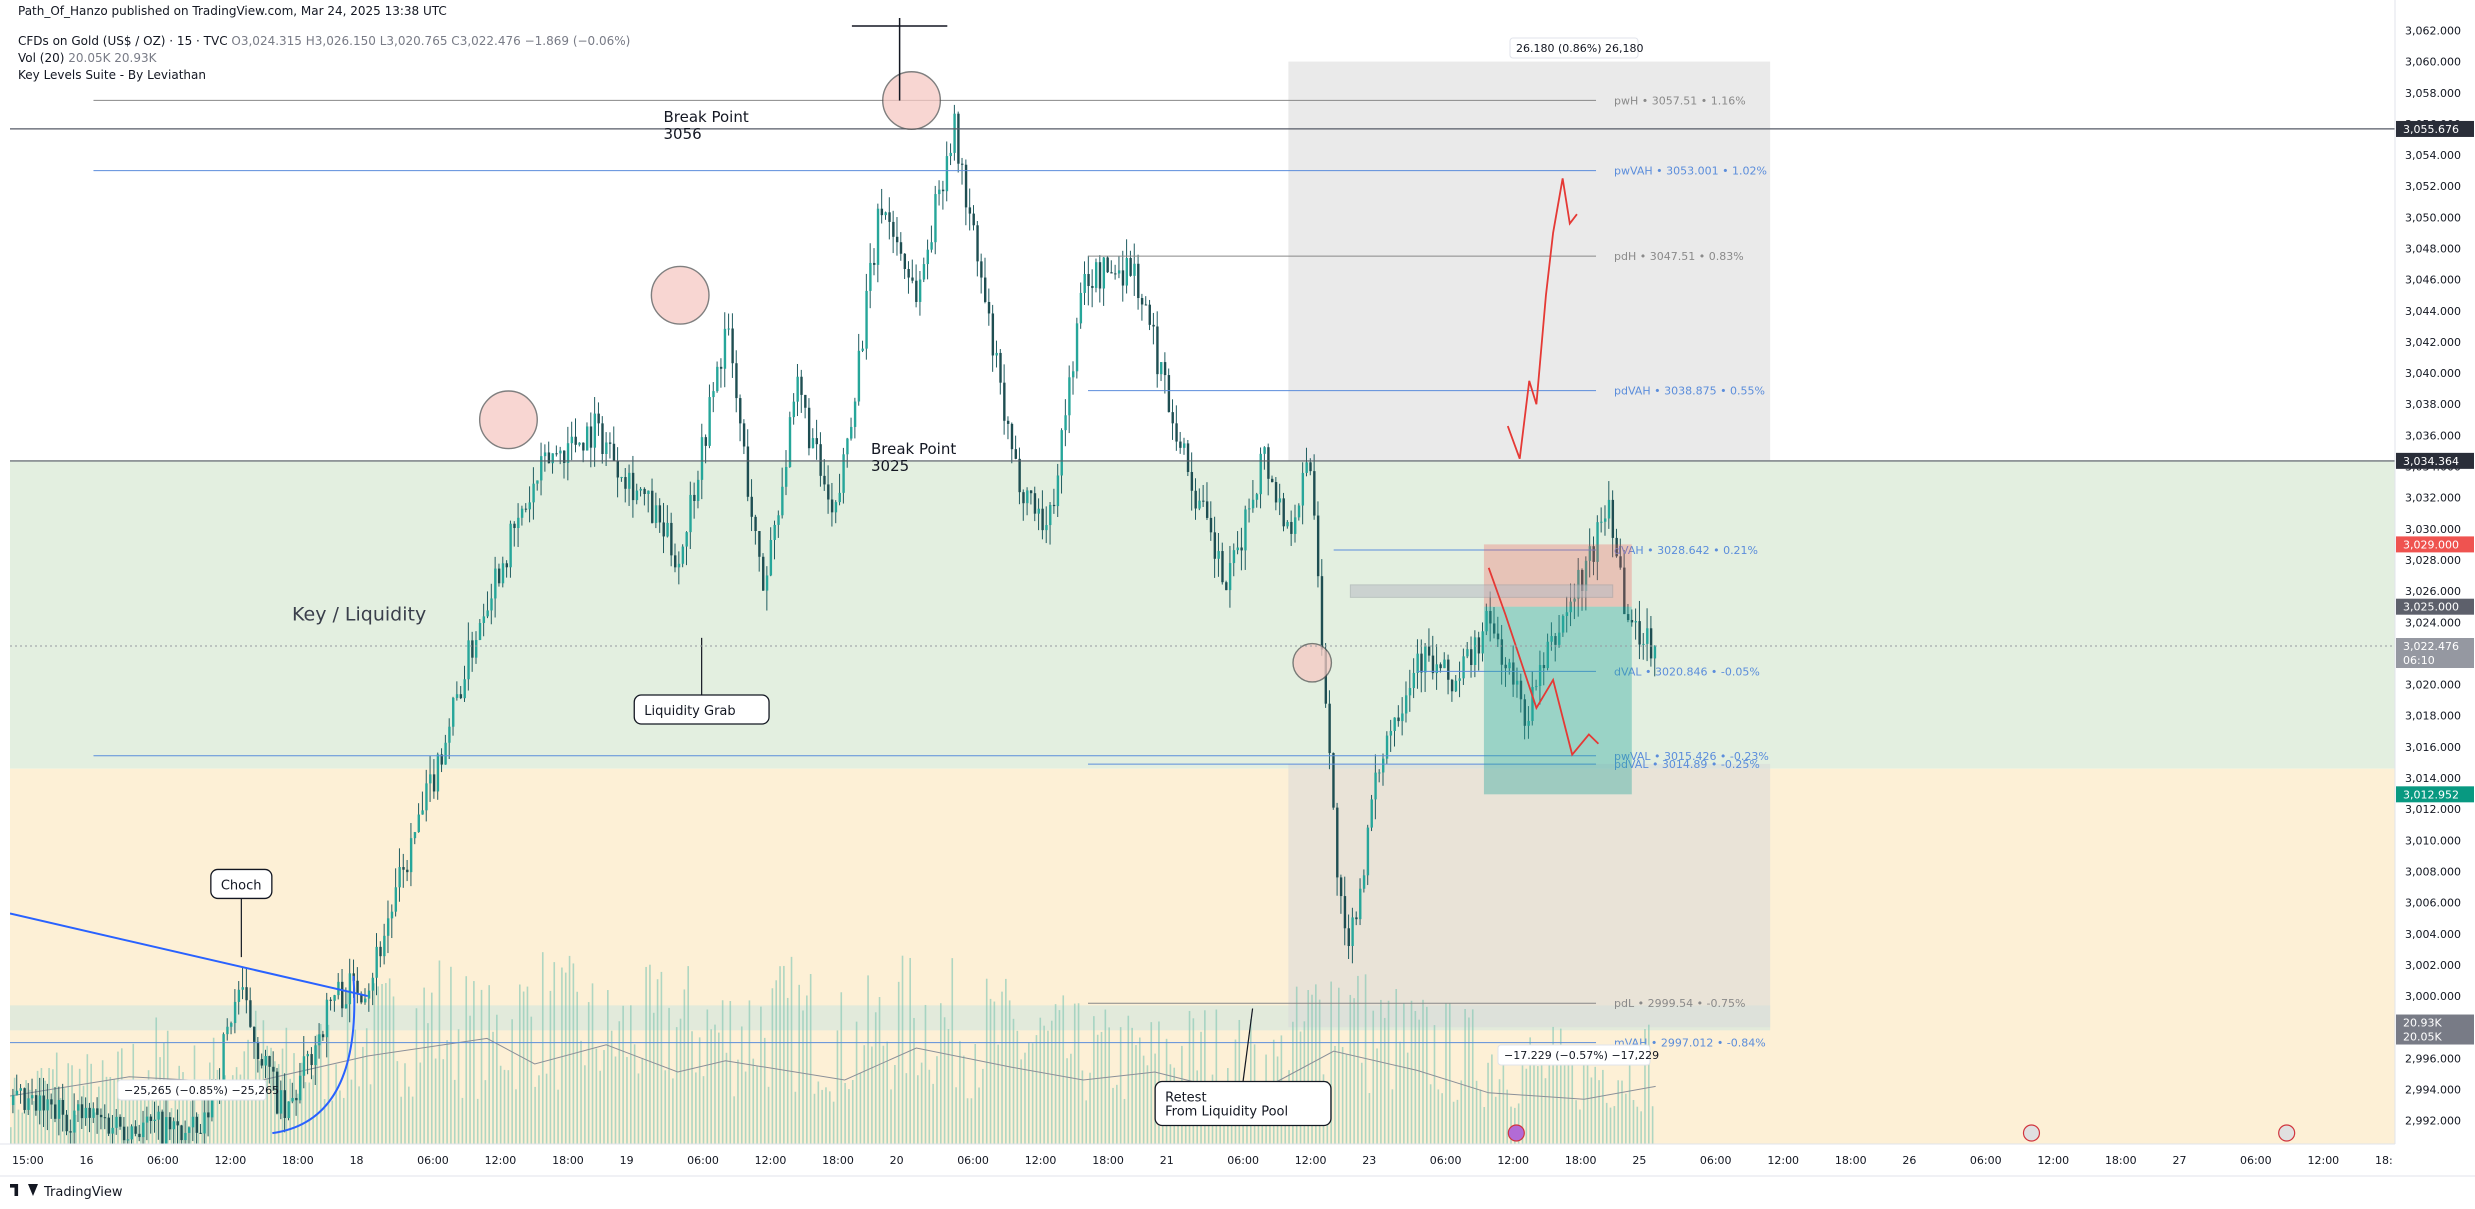 Image resolution: width=2475 pixels, height=1209 pixels. I want to click on axis-label-0: 3,055.676, so click(2431, 129).